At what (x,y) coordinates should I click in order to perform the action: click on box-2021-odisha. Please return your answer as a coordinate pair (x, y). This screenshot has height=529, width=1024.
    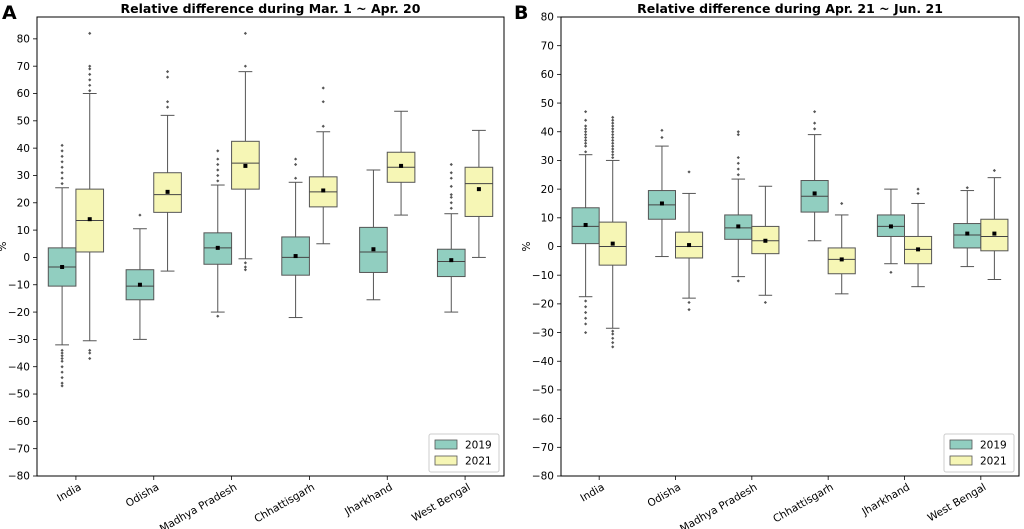
    Looking at the image, I should click on (689, 241).